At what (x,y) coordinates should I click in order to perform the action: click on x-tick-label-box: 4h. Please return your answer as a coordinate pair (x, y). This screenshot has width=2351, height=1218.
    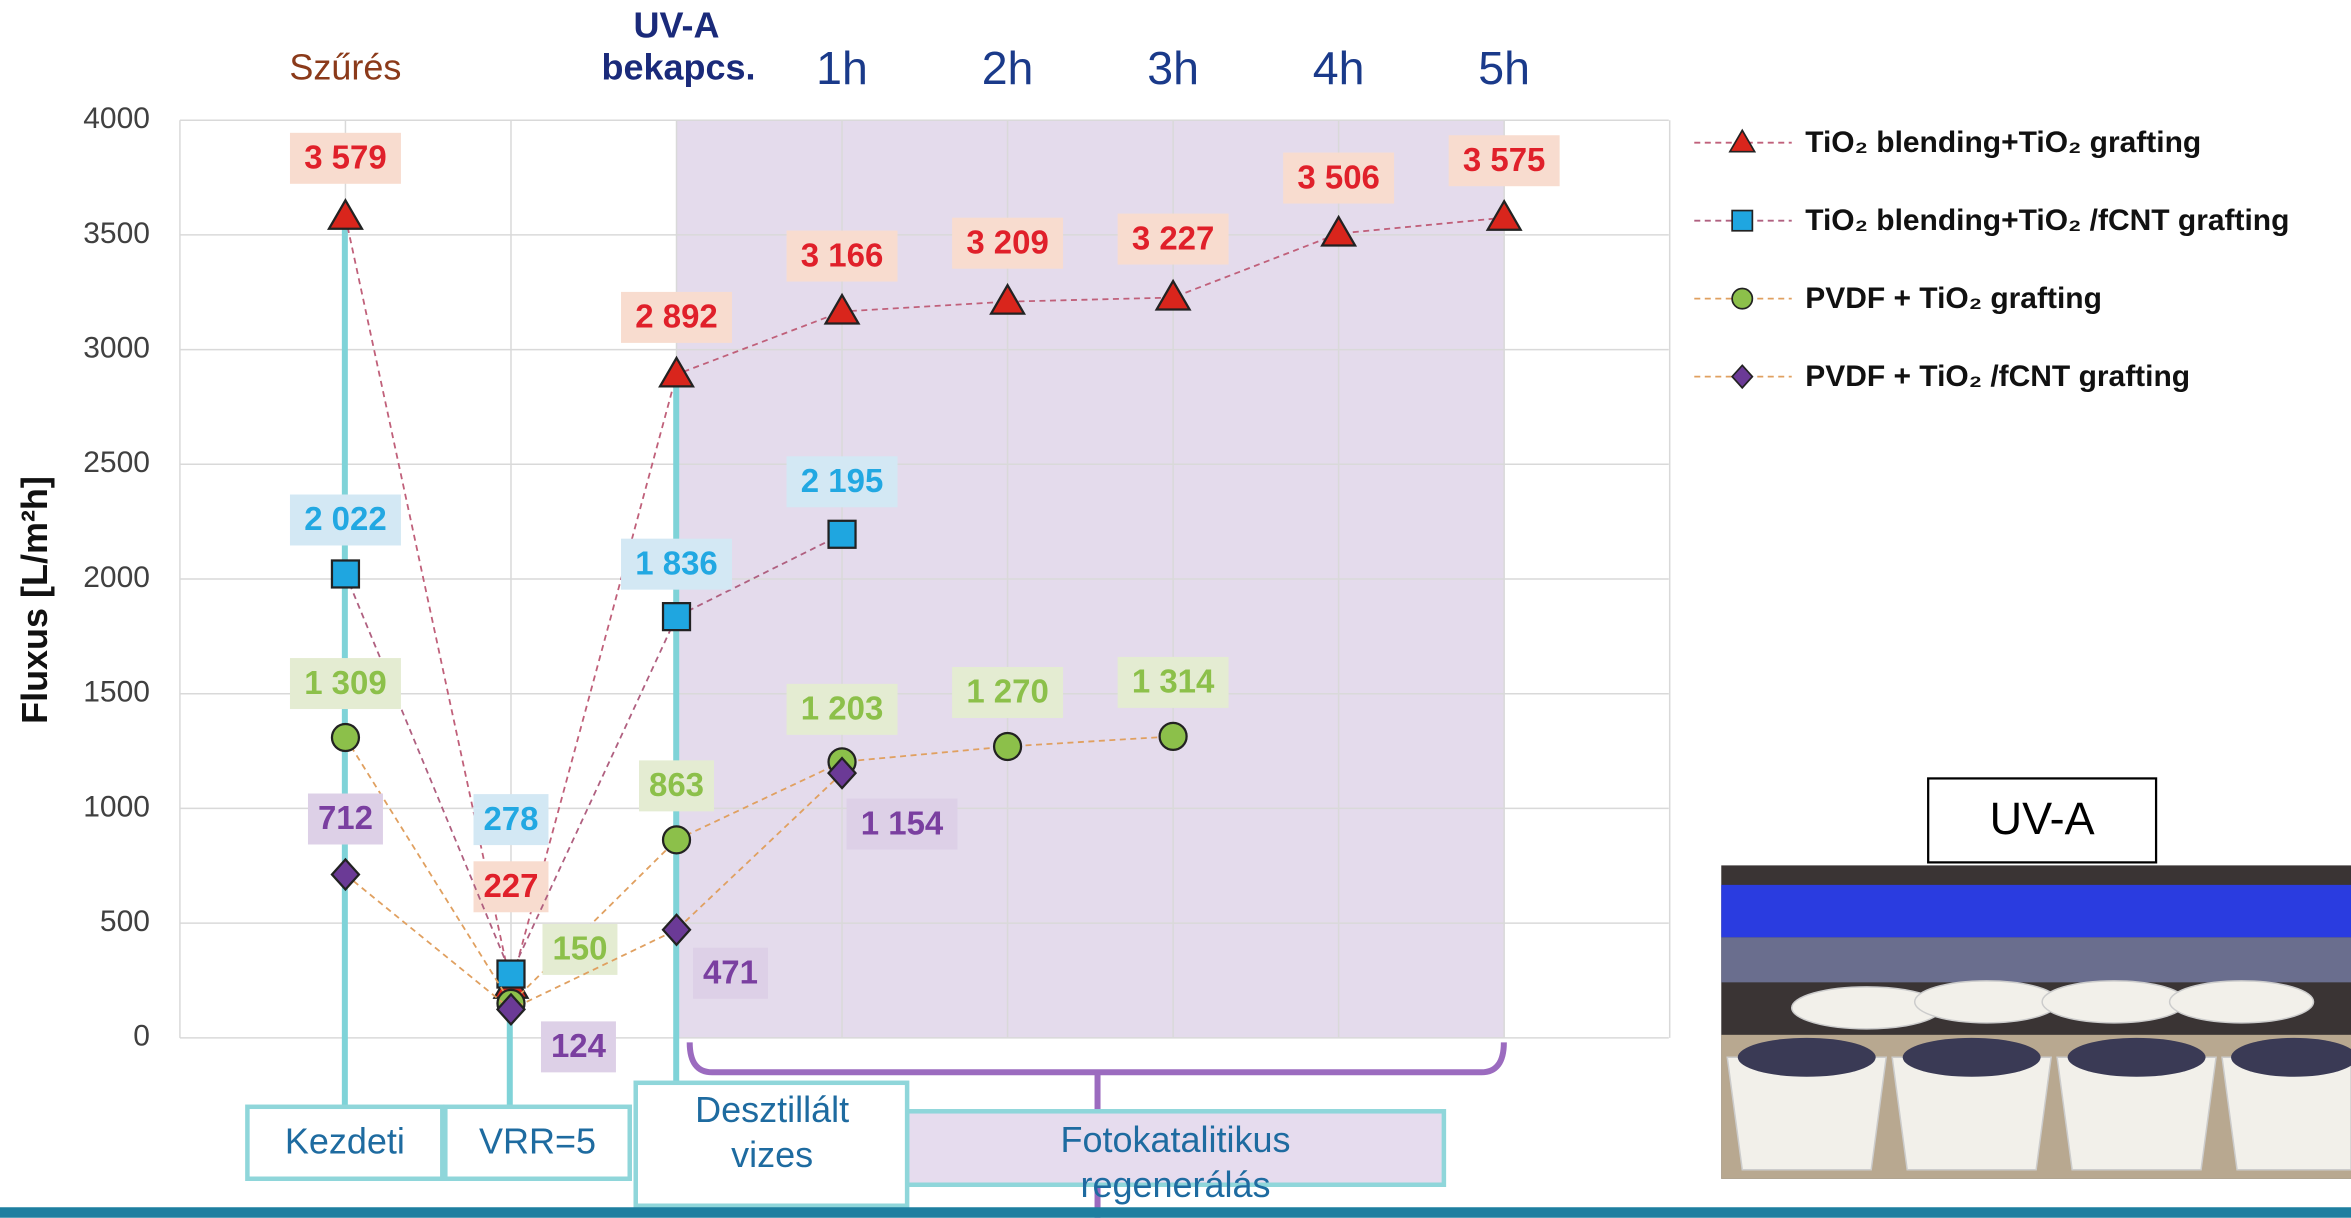
    Looking at the image, I should click on (1338, 68).